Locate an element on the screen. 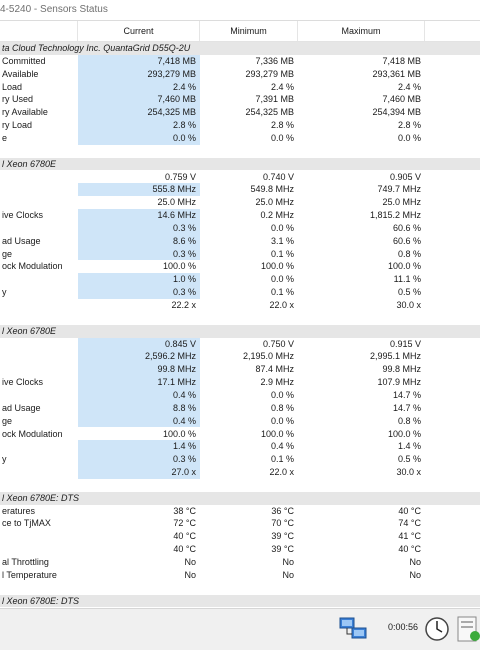  sensor-value: 30.0 x is located at coordinates (408, 472).